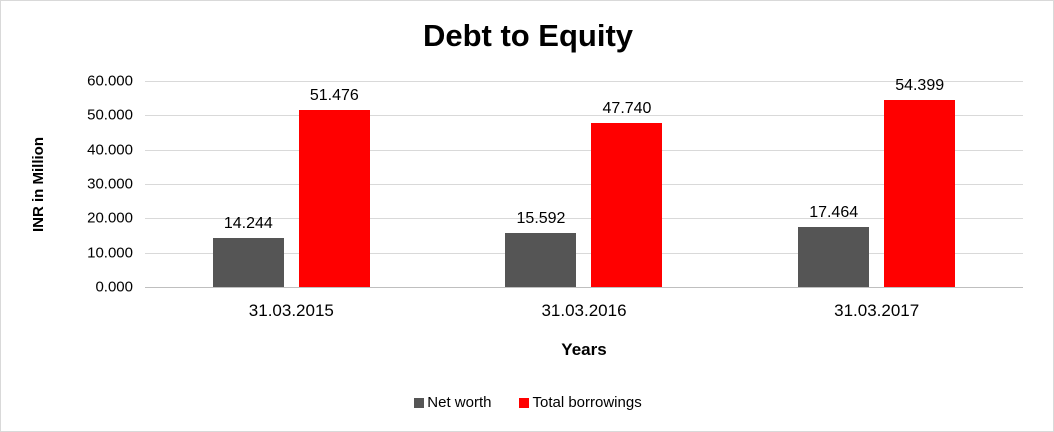 This screenshot has width=1054, height=432. I want to click on bar-group: 17.464 54.399, so click(876, 182).